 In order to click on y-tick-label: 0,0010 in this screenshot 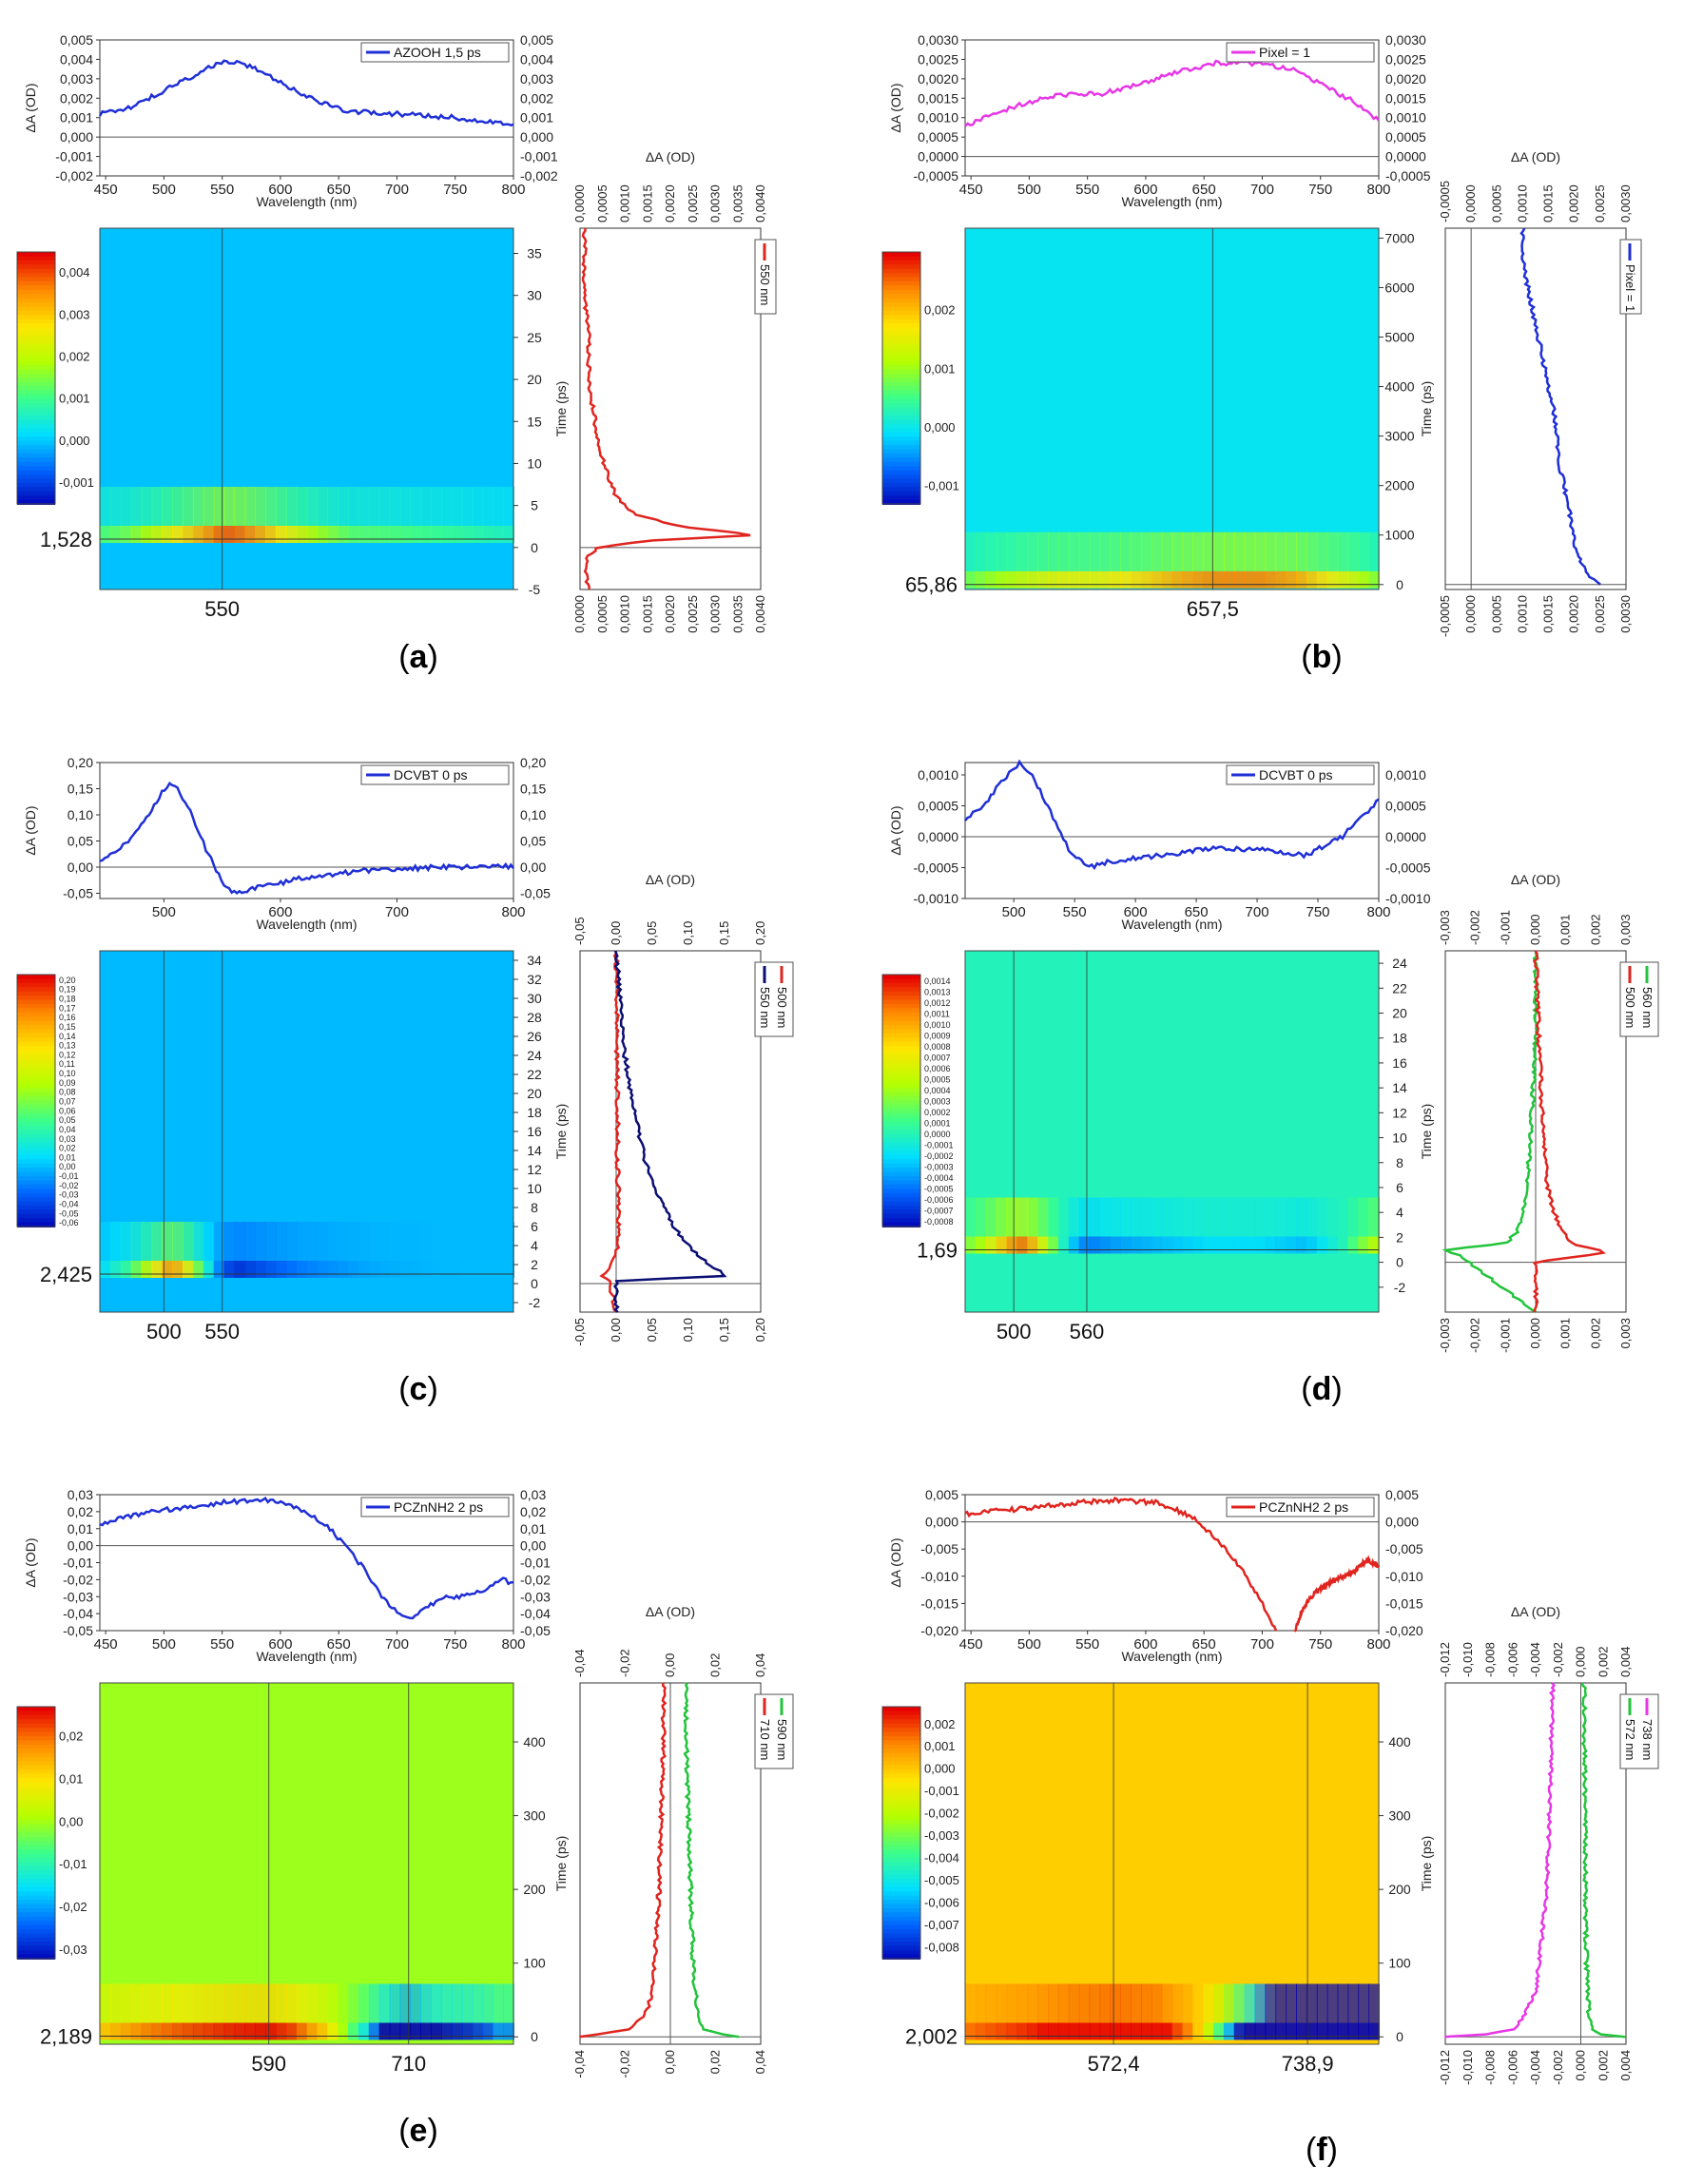, I will do `click(938, 775)`.